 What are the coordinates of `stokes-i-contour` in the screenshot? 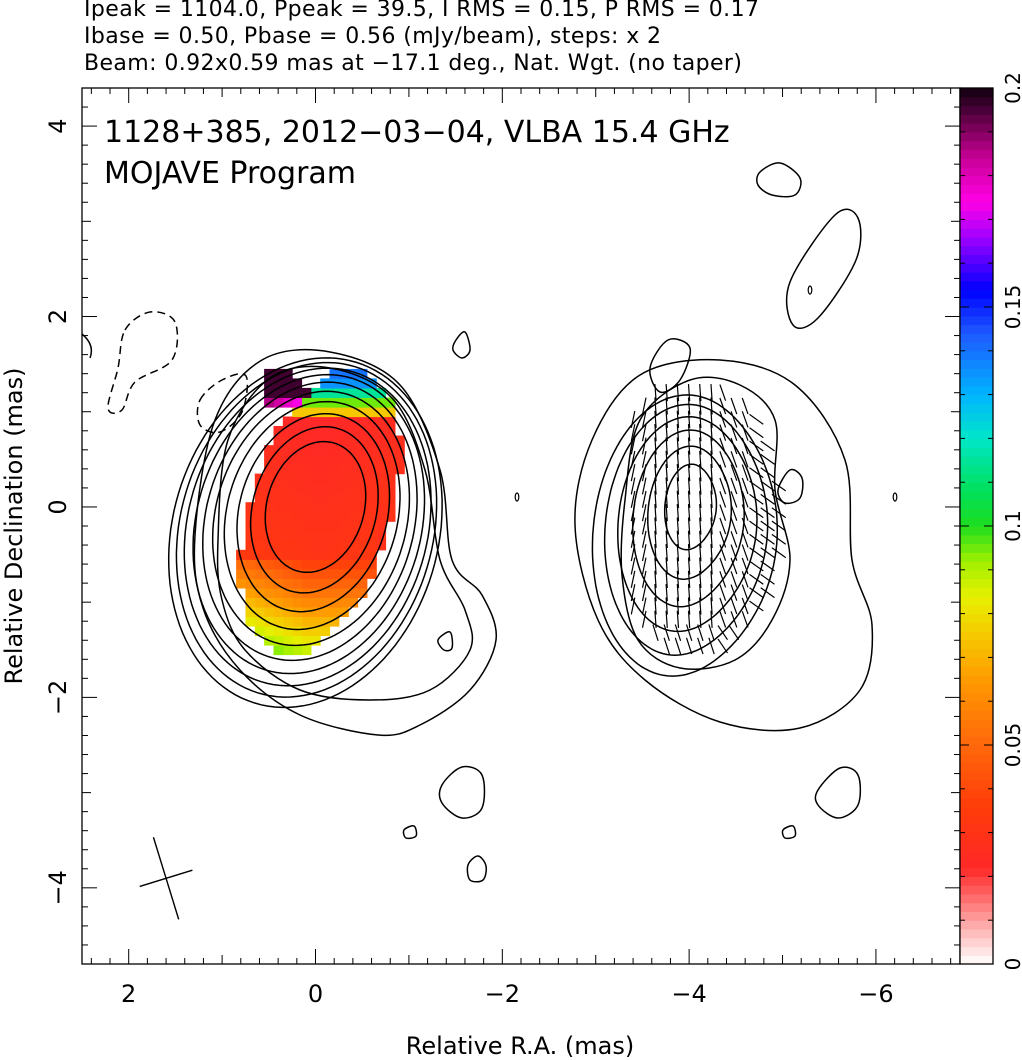 It's located at (315, 507).